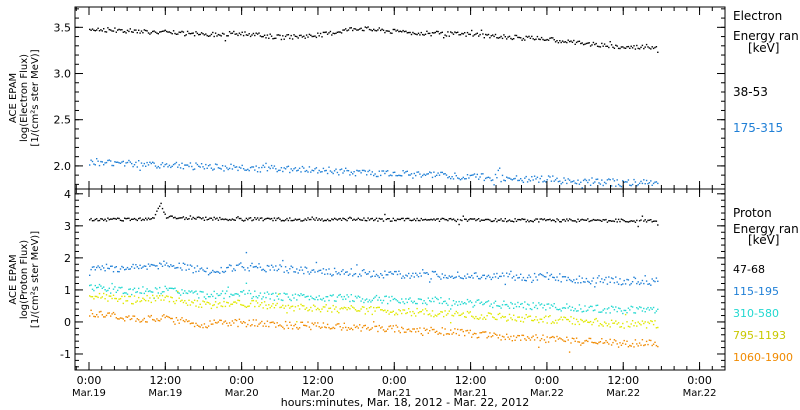  What do you see at coordinates (763, 240) in the screenshot?
I see `legend-title: [keV]` at bounding box center [763, 240].